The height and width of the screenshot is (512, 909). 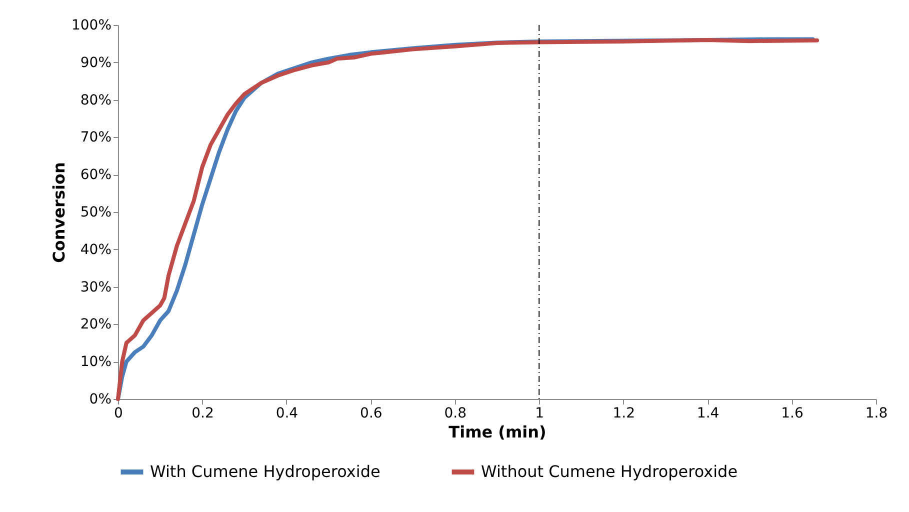 I want to click on y-tick-label: 10%, so click(x=96, y=362).